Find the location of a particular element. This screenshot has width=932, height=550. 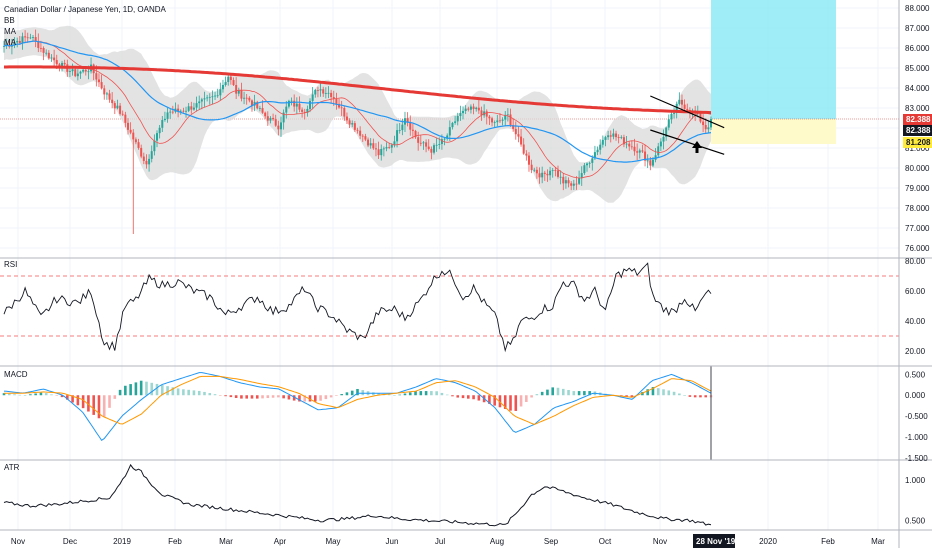

macd-tick-label: -0.500 is located at coordinates (916, 416).